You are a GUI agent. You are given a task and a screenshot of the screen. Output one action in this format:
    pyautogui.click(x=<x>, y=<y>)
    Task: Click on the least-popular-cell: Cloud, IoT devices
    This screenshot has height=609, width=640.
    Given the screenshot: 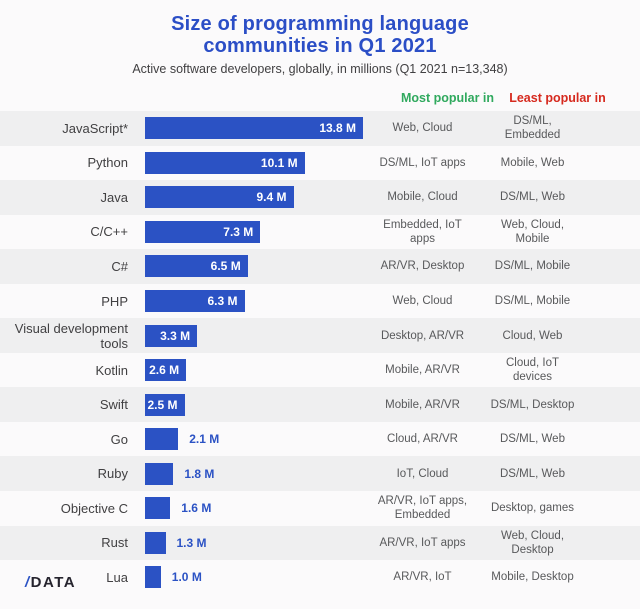 What is the action you would take?
    pyautogui.click(x=532, y=370)
    